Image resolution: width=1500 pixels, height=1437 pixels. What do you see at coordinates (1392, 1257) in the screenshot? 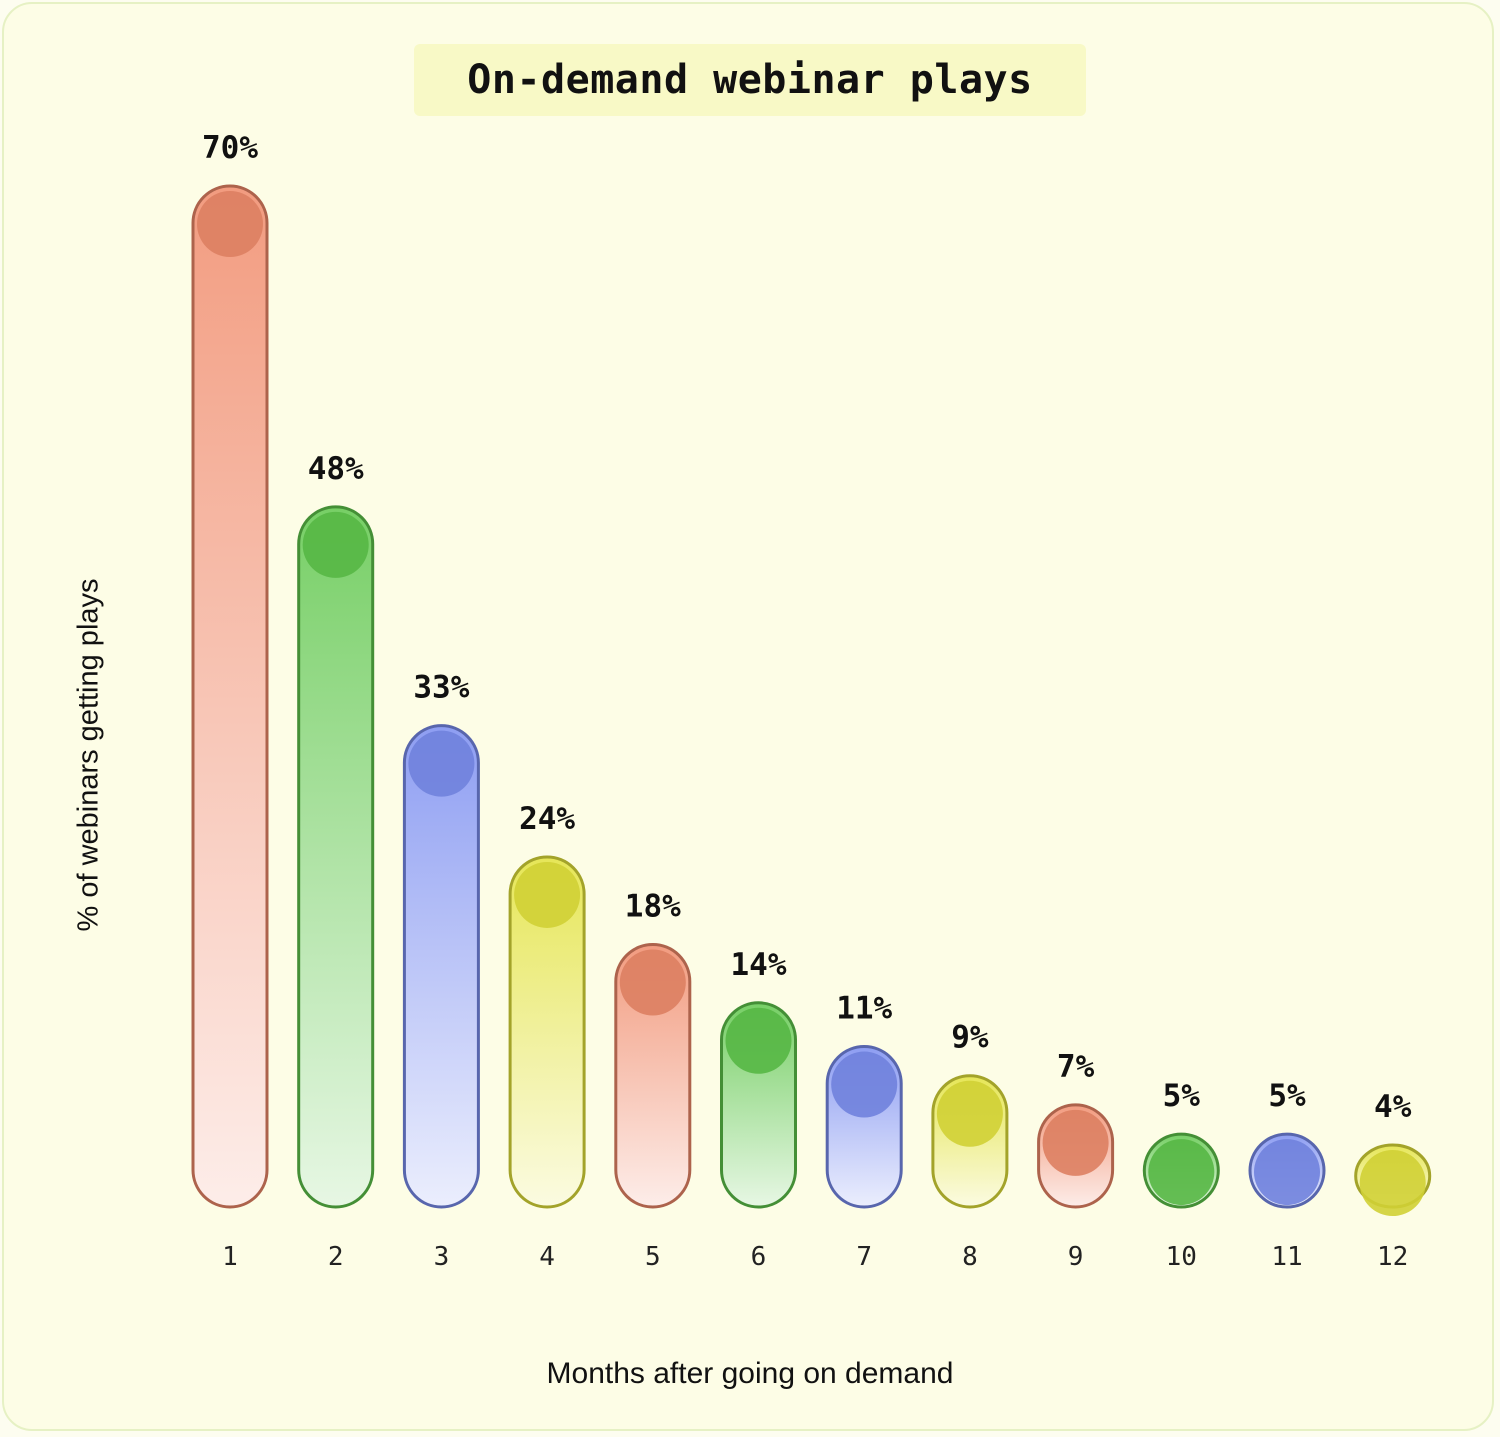
I see `x-tick-label: 12` at bounding box center [1392, 1257].